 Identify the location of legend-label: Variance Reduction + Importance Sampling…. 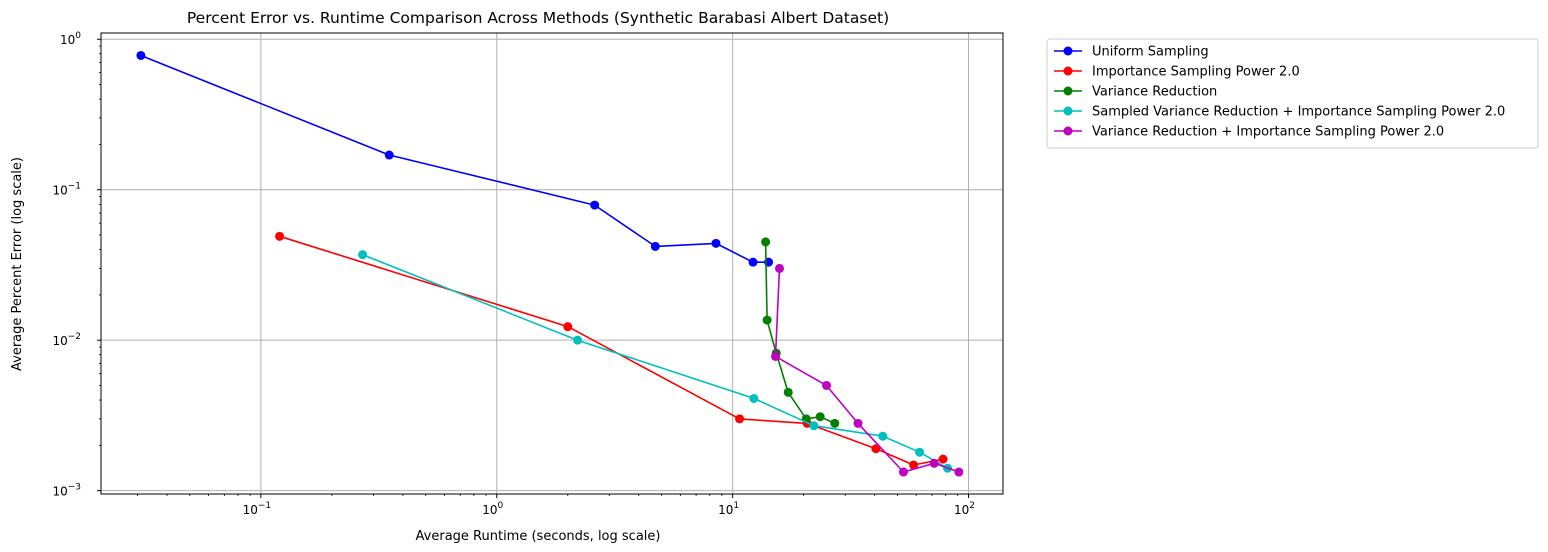
(1268, 132).